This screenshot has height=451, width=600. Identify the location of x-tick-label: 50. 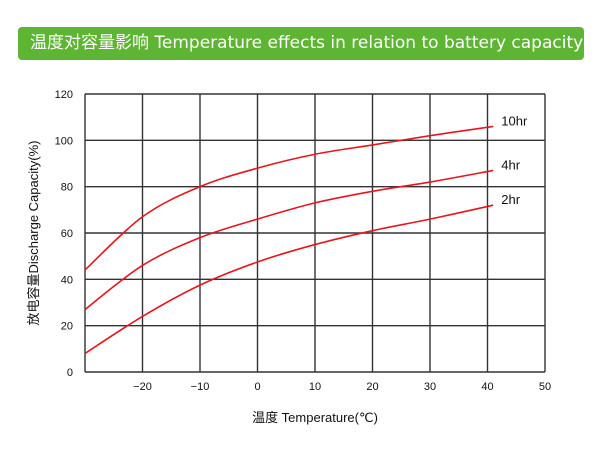
(545, 387).